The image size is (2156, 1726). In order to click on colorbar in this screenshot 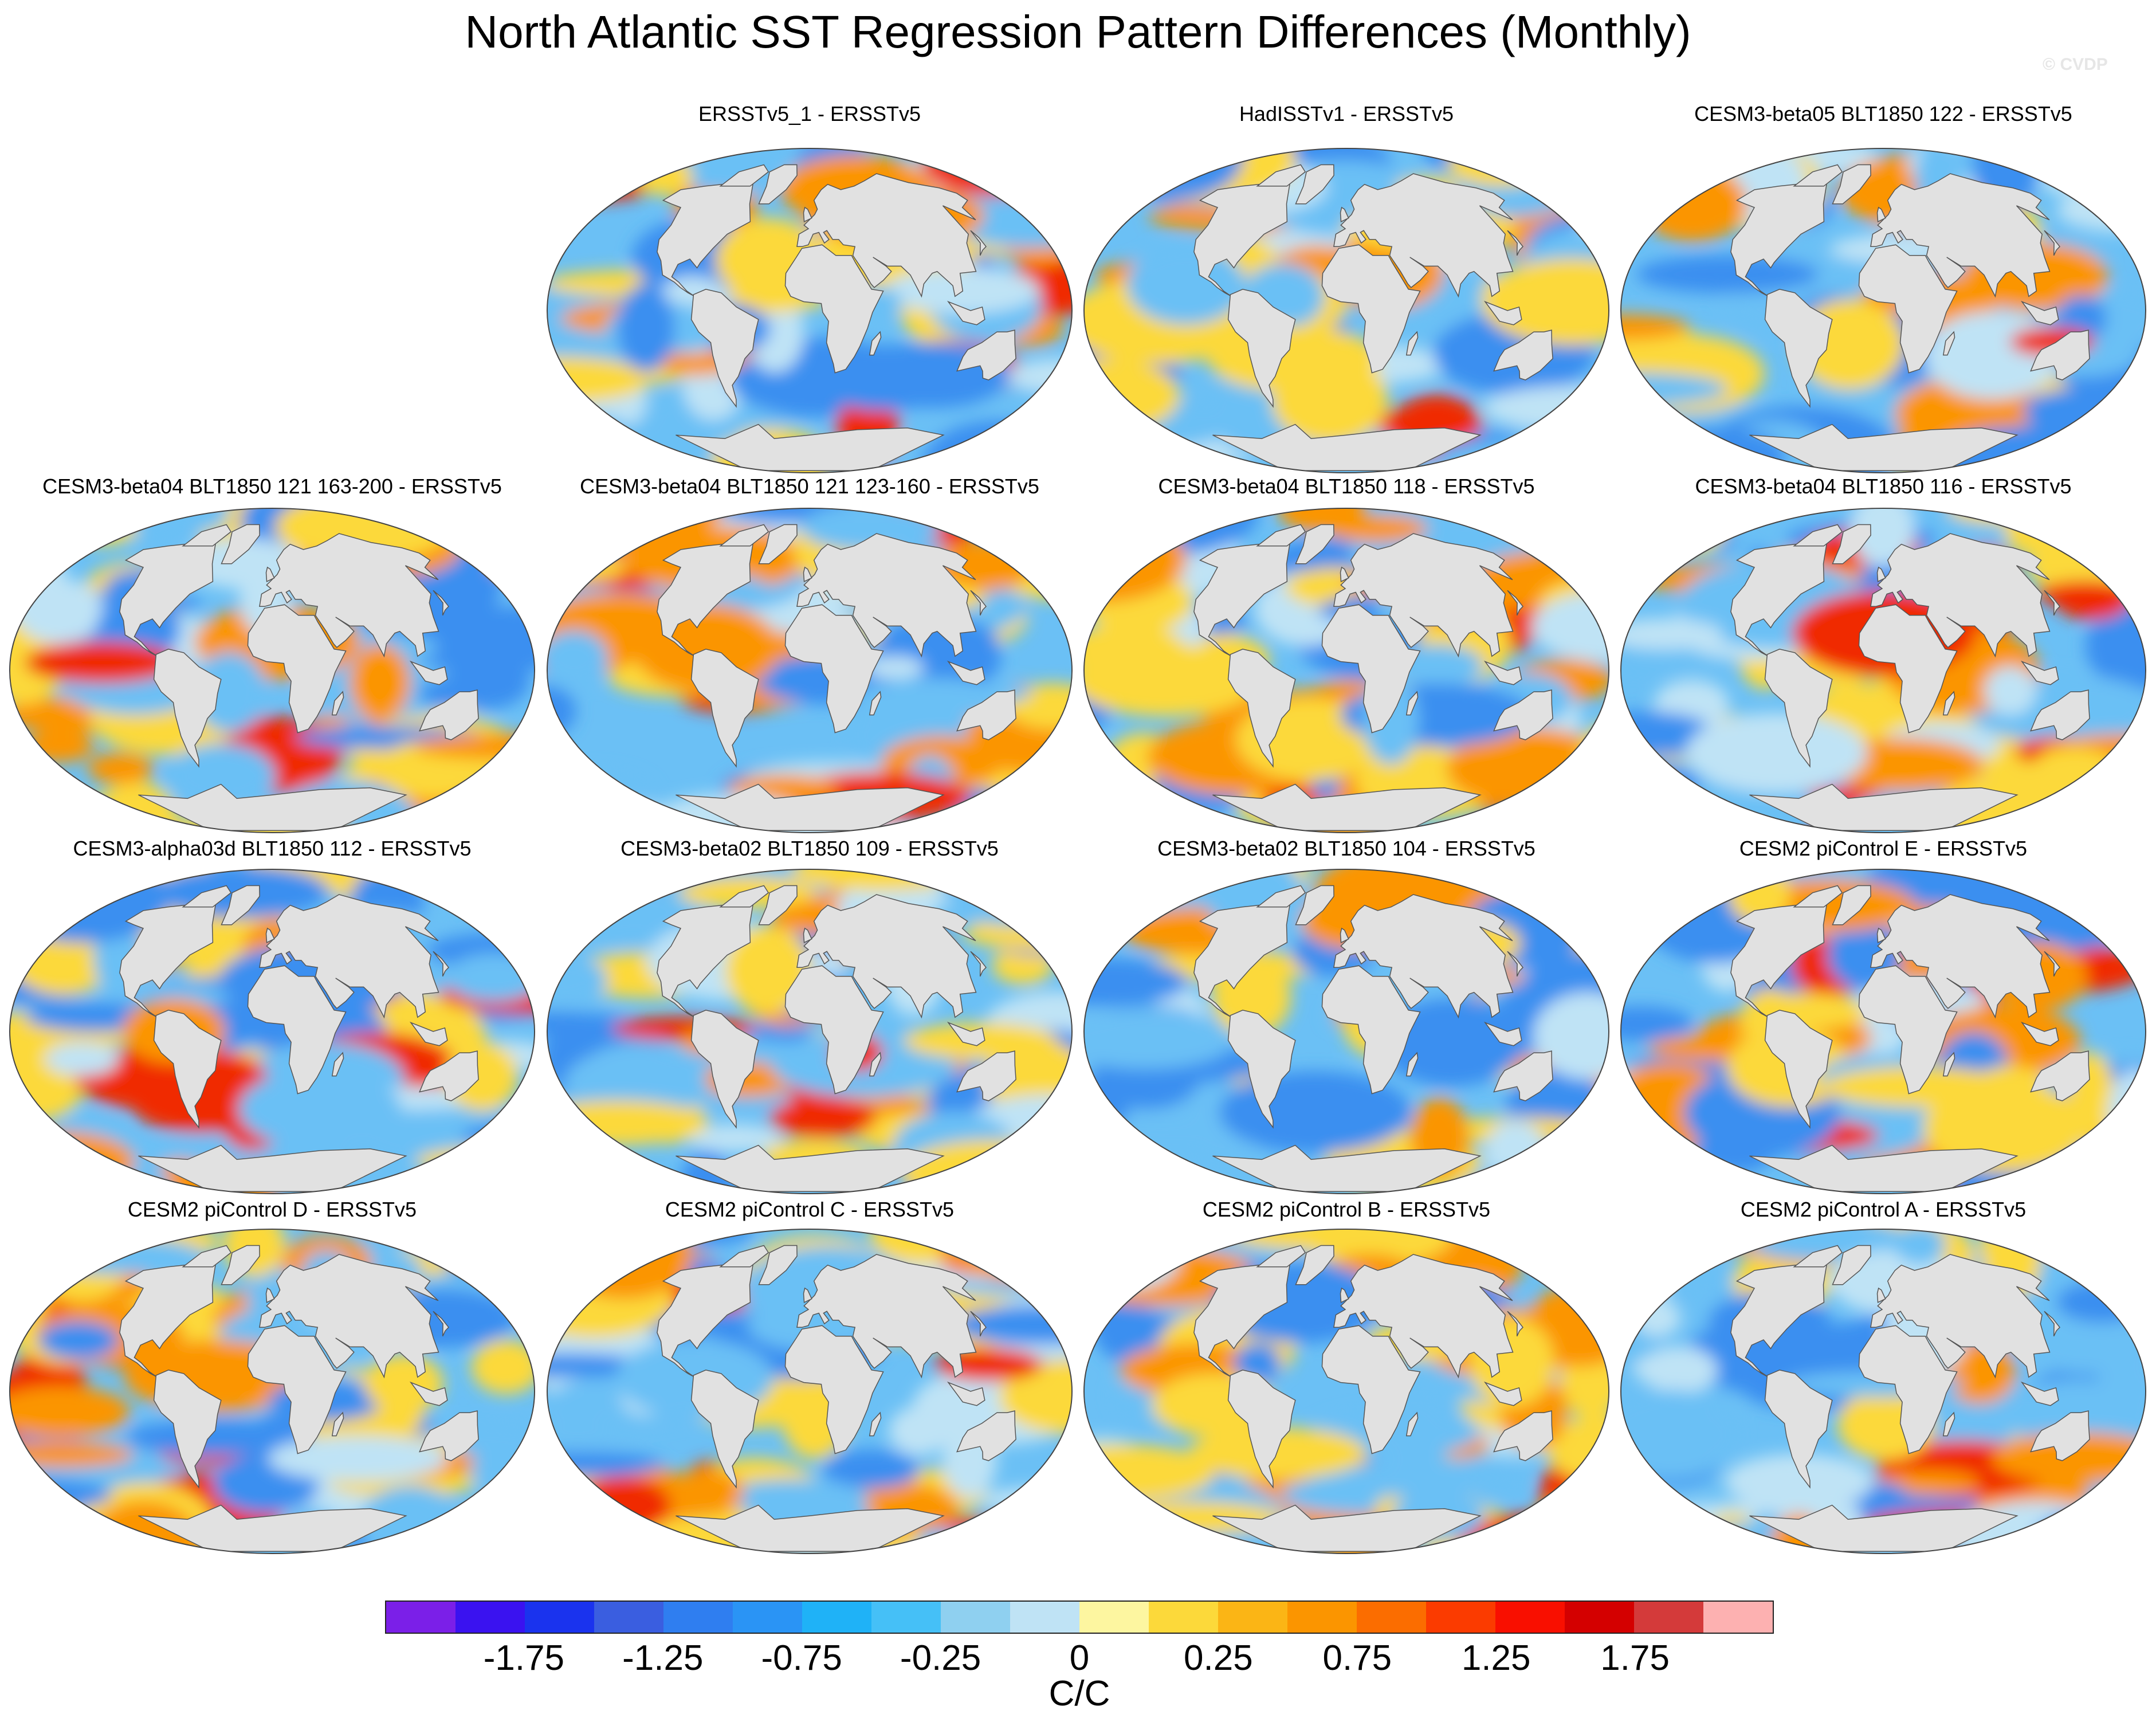, I will do `click(1079, 1617)`.